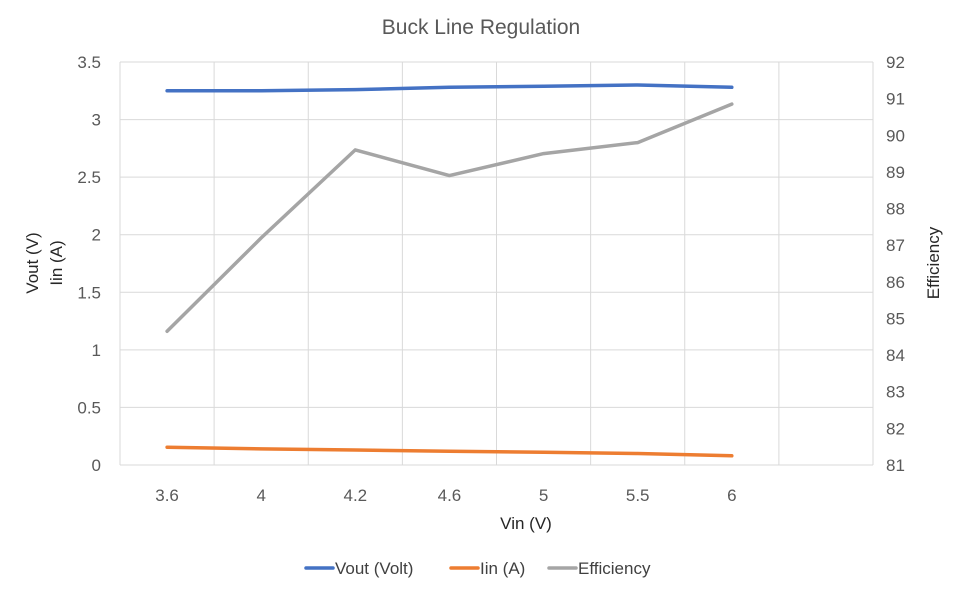 The width and height of the screenshot is (962, 594). Describe the element at coordinates (895, 135) in the screenshot. I see `y2-tick-label: 90` at that location.